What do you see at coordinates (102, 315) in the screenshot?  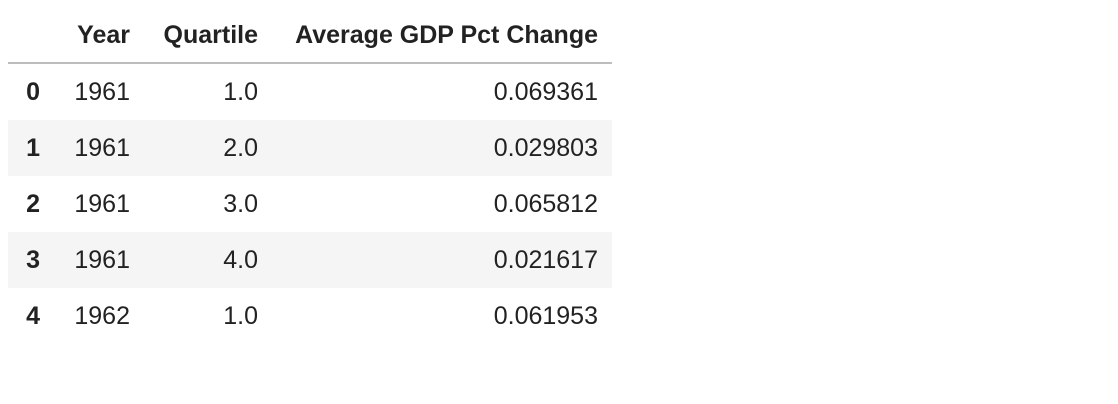 I see `cell-year: 1962` at bounding box center [102, 315].